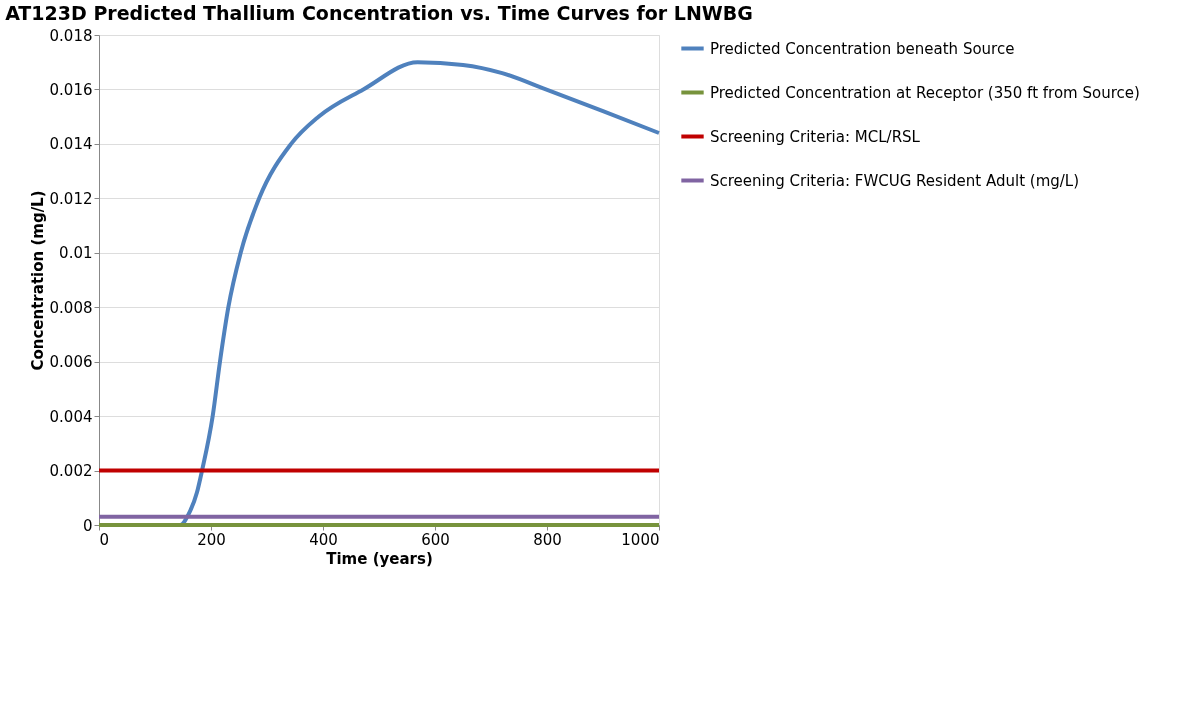  What do you see at coordinates (211, 539) in the screenshot?
I see `x-tick-label: 200` at bounding box center [211, 539].